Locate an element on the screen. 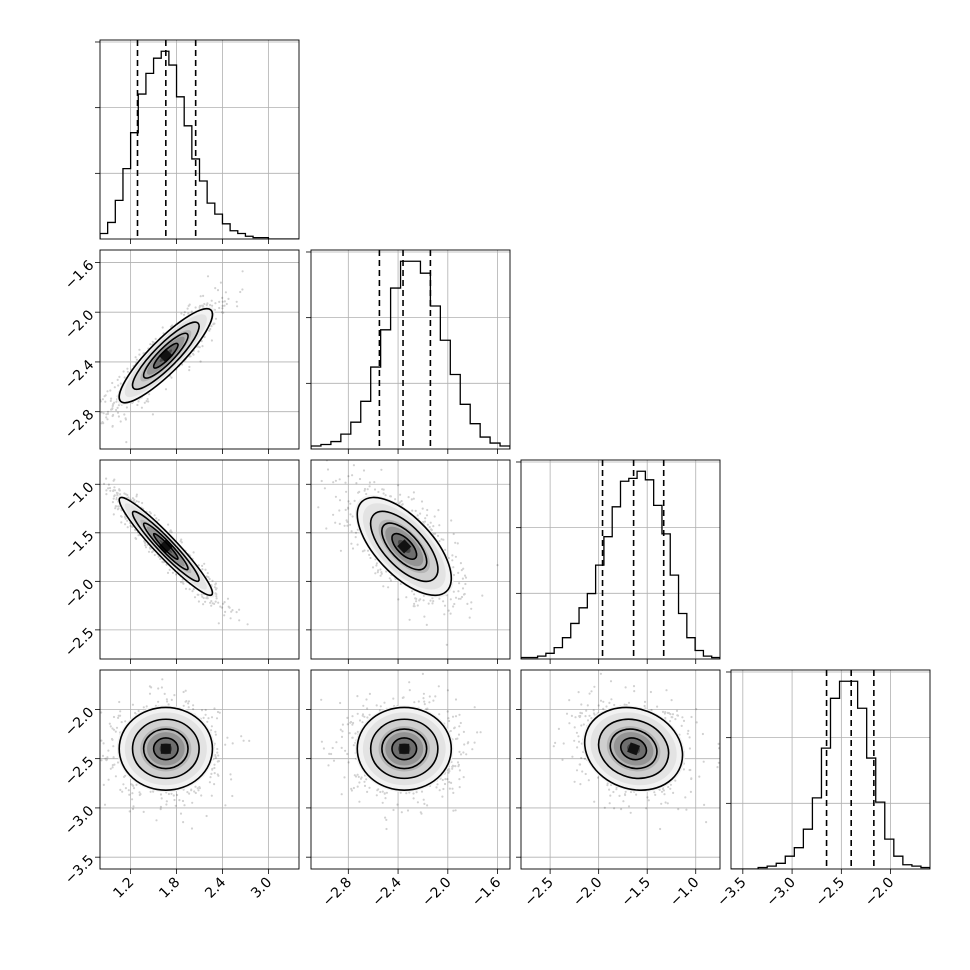 This screenshot has width=970, height=970. x-tick-label: −2.4 is located at coordinates (387, 891).